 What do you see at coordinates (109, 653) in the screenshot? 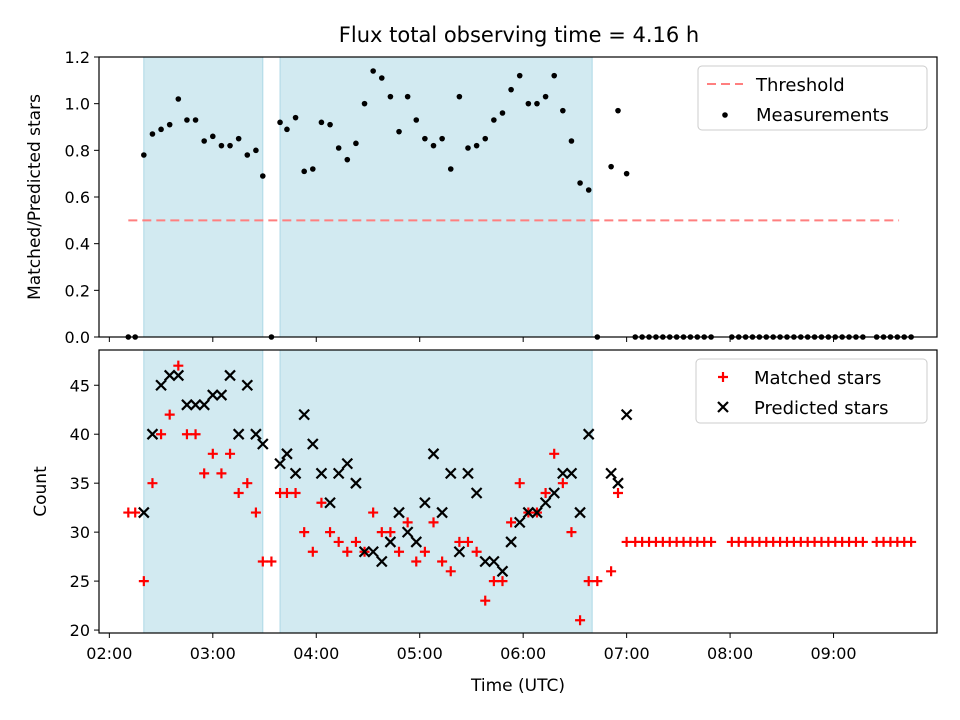
I see `x-tick-label: 02:00` at bounding box center [109, 653].